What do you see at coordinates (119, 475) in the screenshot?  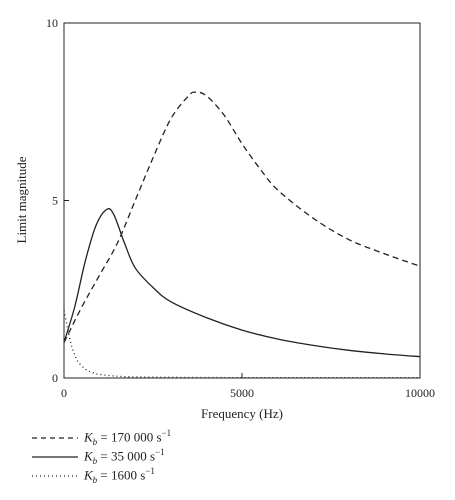 I see `legend-label: Kb = 1600 s−1` at bounding box center [119, 475].